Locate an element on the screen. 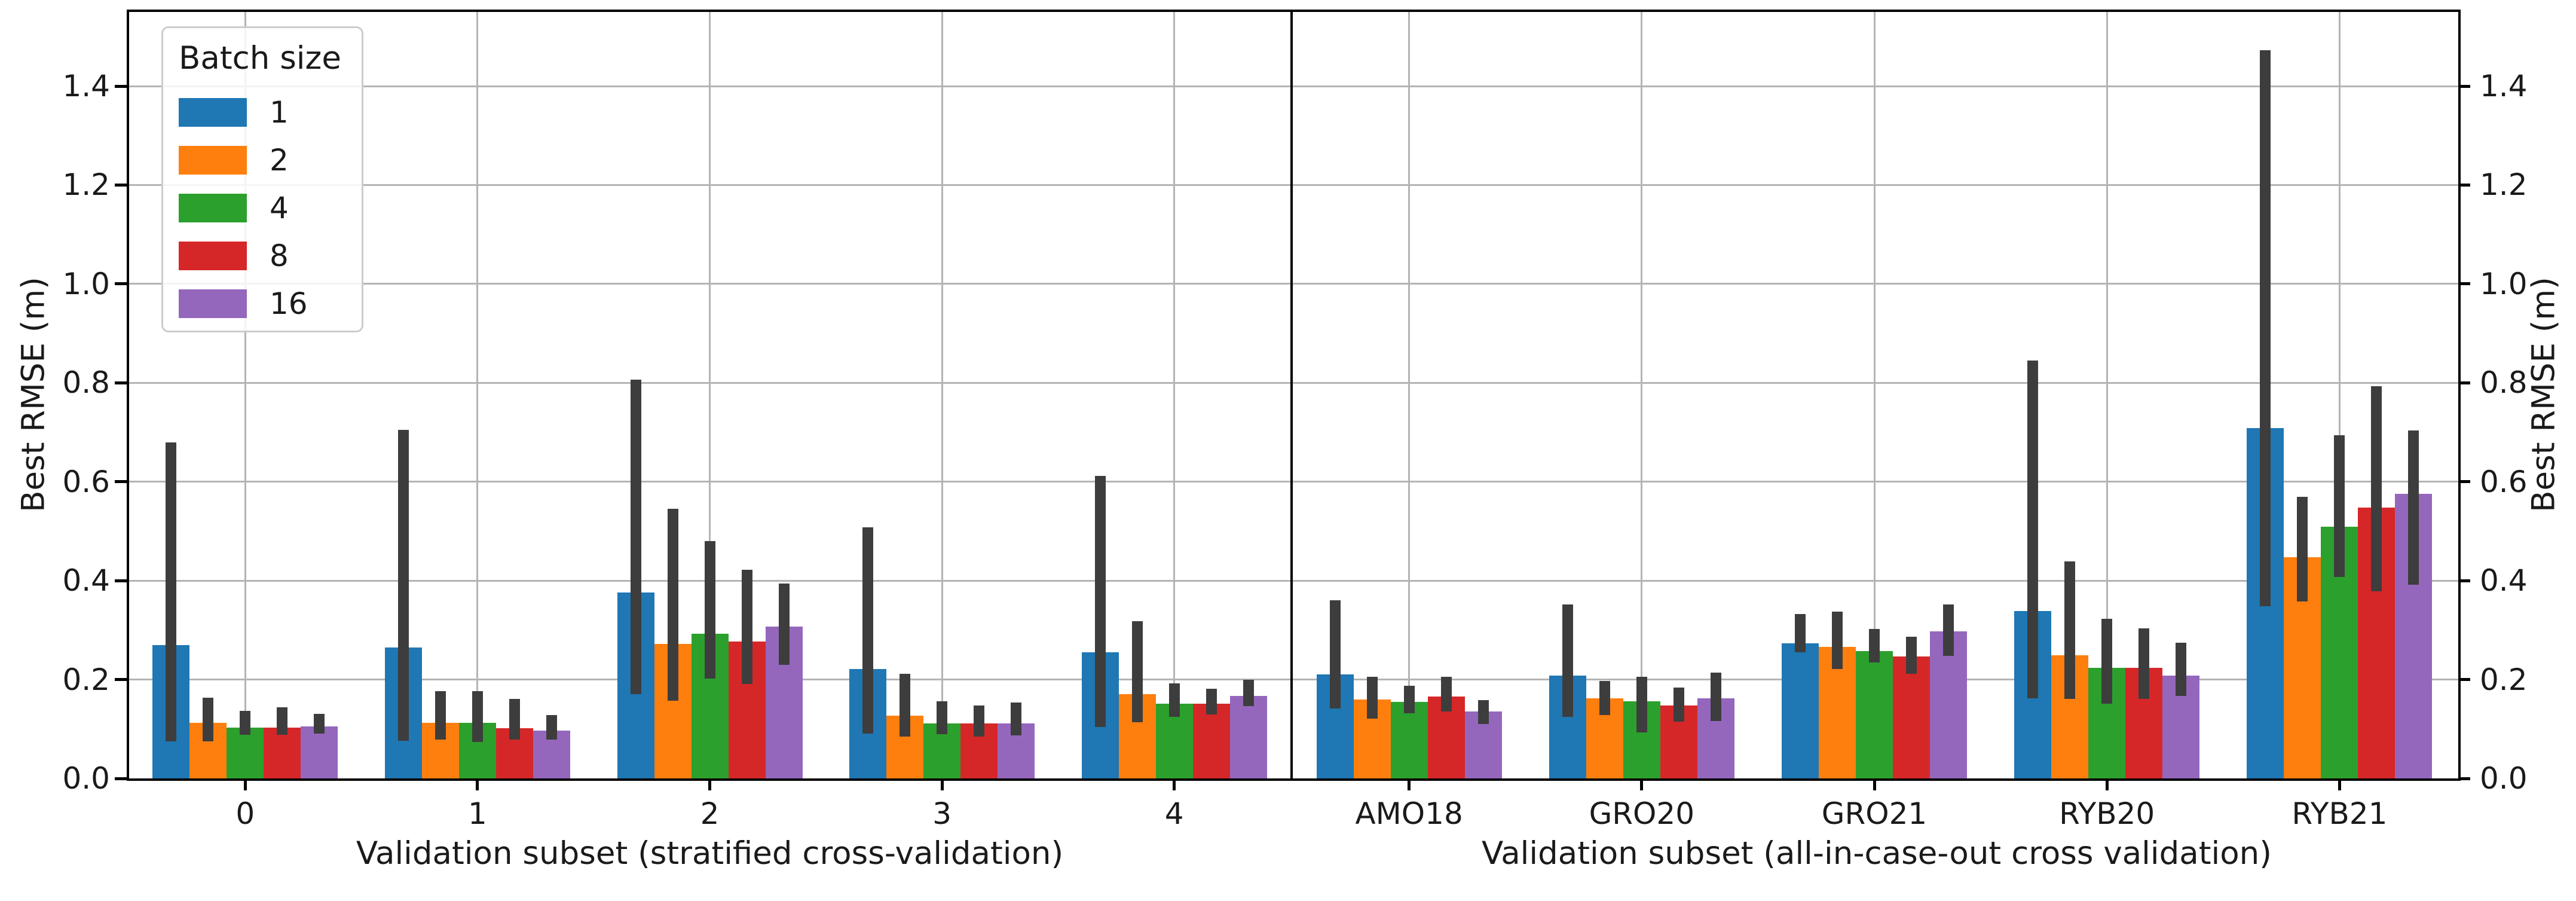 Image resolution: width=2576 pixels, height=901 pixels. y-tick-label-left-0.8: 0.8 is located at coordinates (86, 383).